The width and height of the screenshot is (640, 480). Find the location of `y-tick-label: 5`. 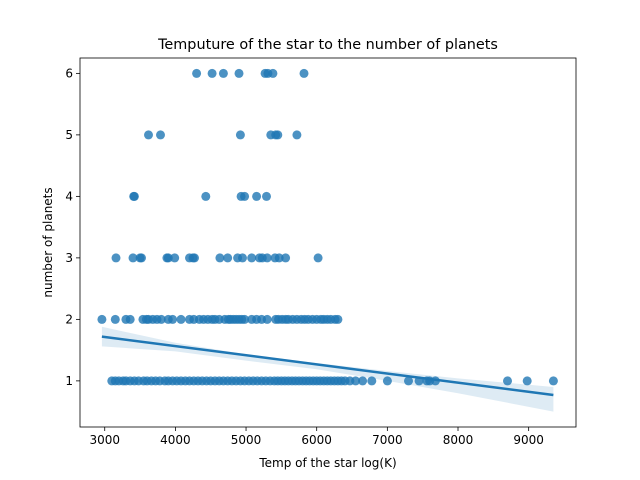

y-tick-label: 5 is located at coordinates (69, 135).